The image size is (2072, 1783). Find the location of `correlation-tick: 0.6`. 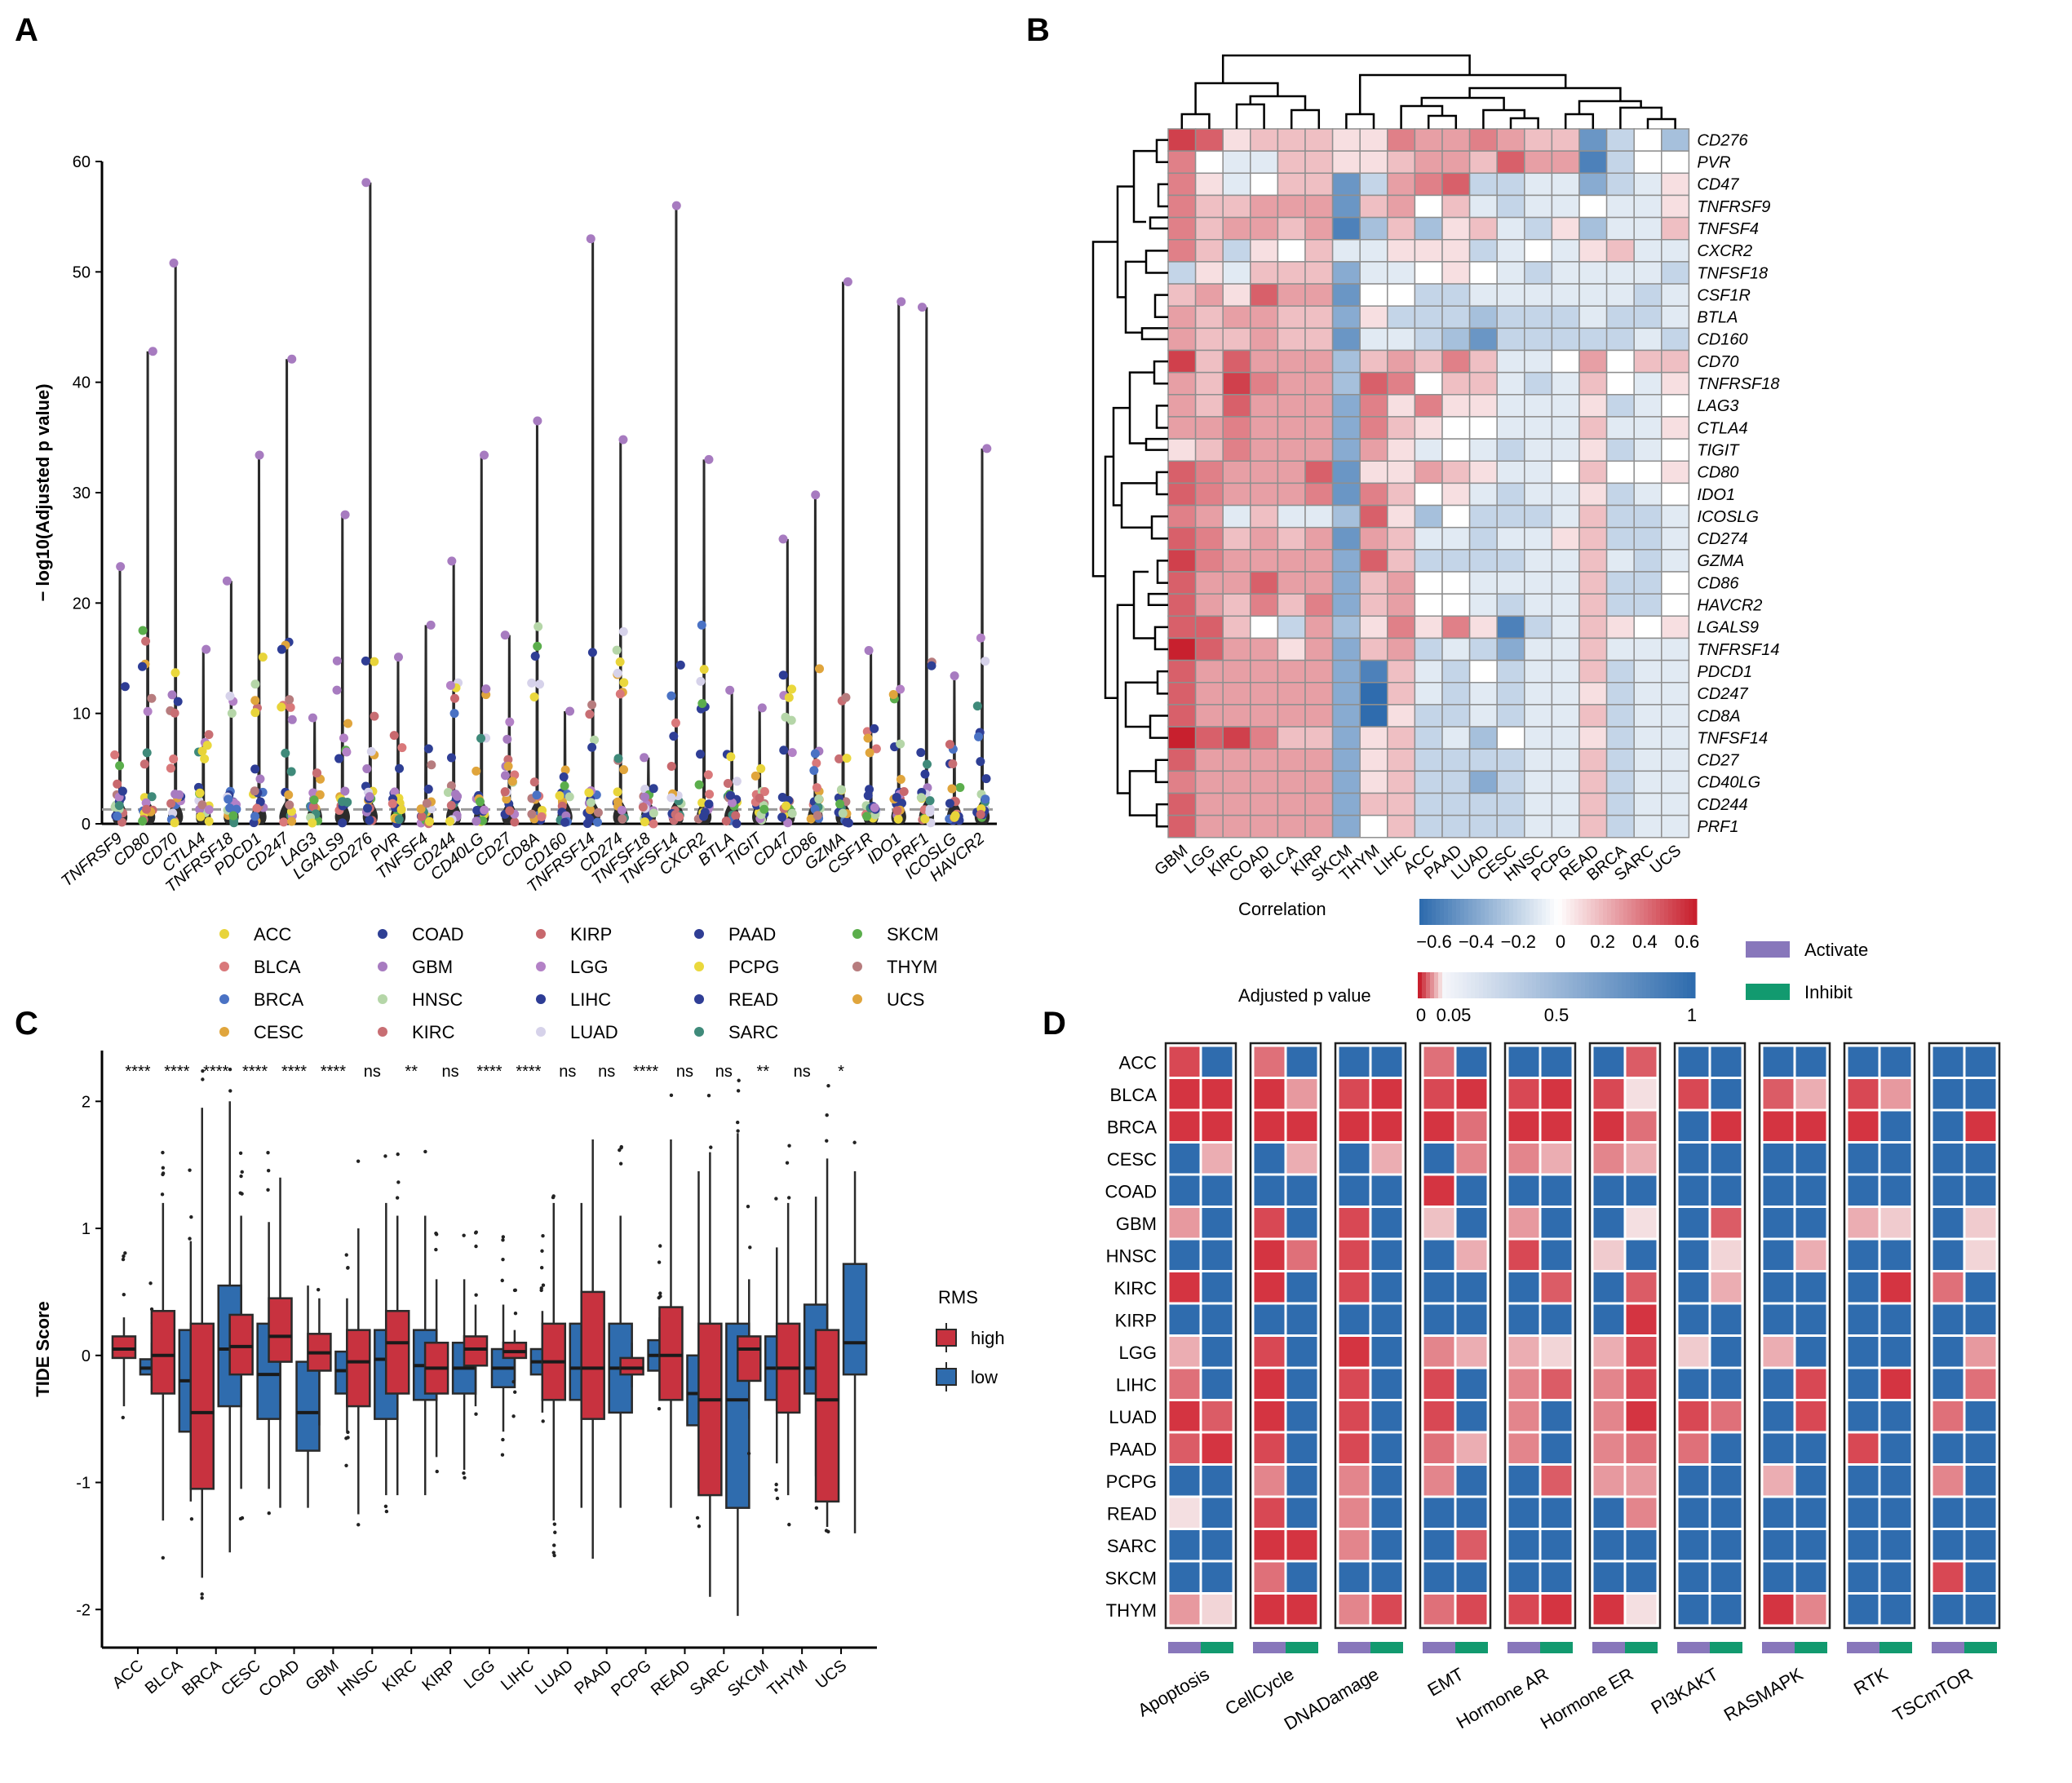

correlation-tick: 0.6 is located at coordinates (1687, 941).